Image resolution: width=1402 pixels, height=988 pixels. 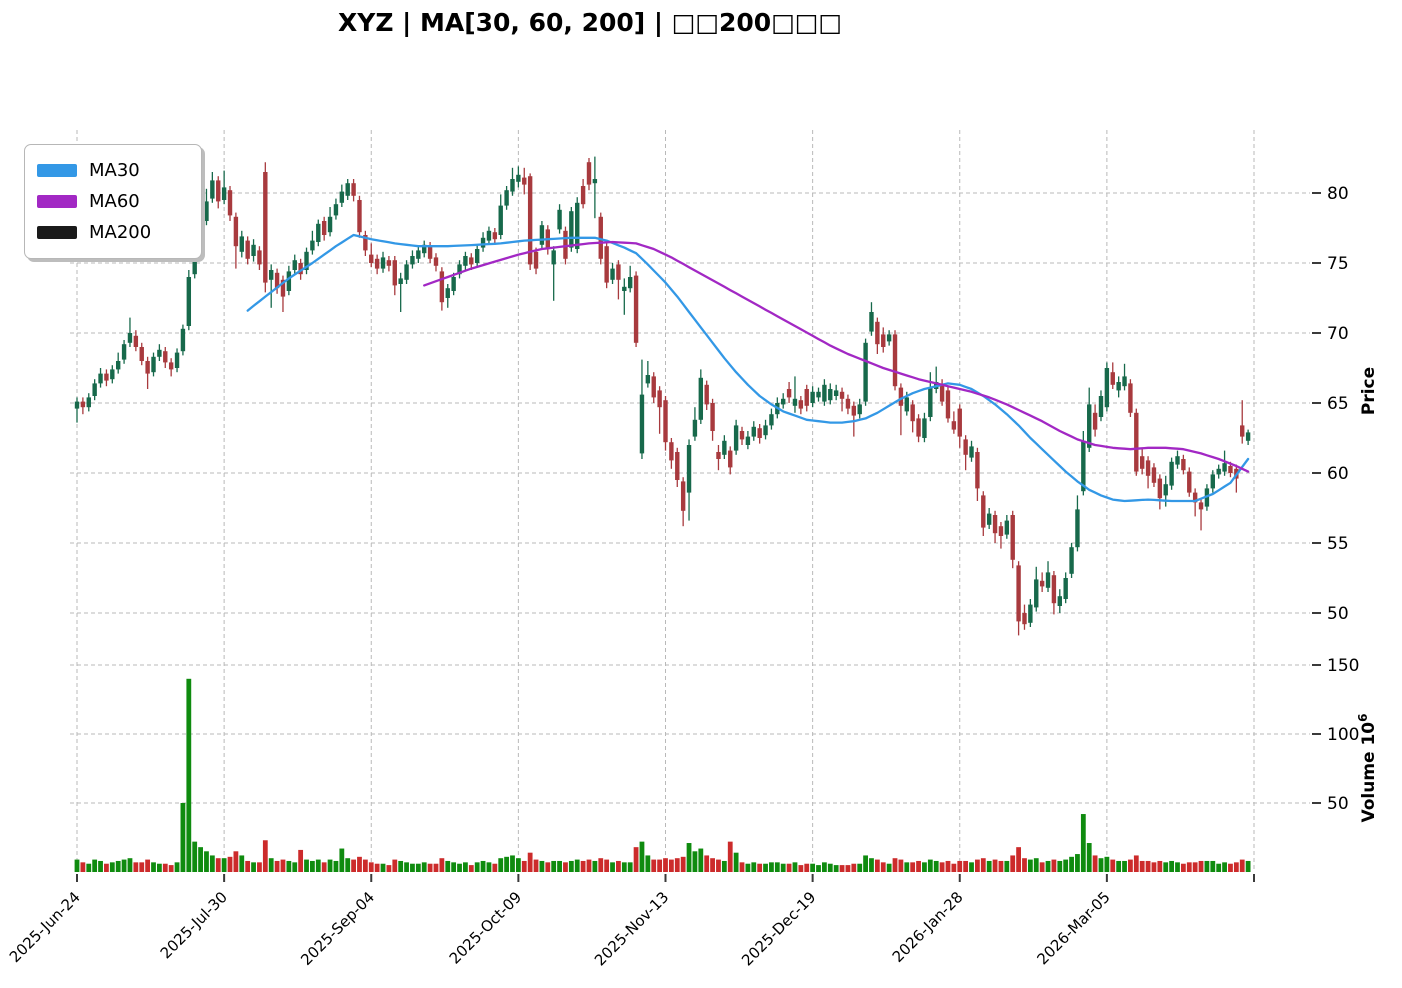 What do you see at coordinates (1369, 391) in the screenshot?
I see `price-axis-label: Price` at bounding box center [1369, 391].